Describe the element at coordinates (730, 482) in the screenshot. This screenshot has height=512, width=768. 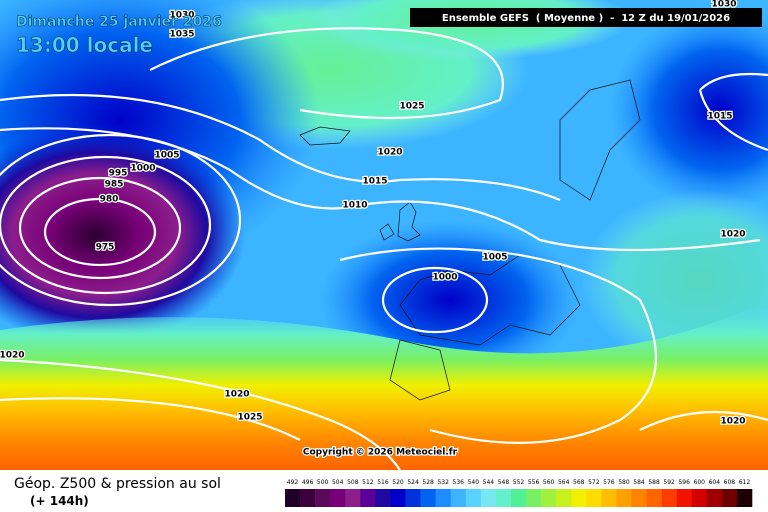
I see `scale-label: 608` at that location.